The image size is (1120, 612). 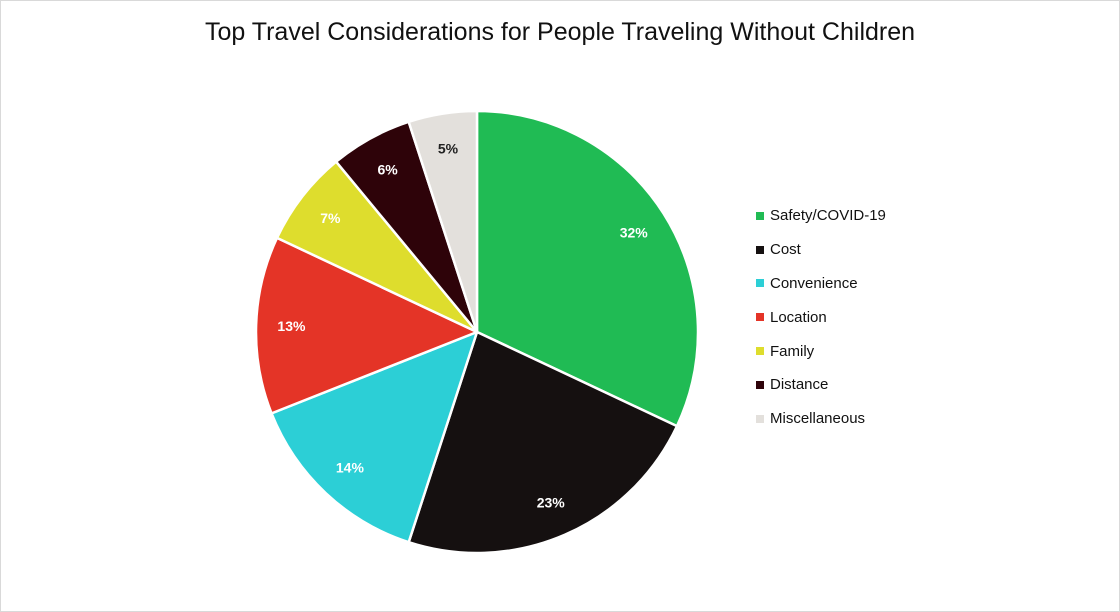 I want to click on slice-label: 13%, so click(x=291, y=326).